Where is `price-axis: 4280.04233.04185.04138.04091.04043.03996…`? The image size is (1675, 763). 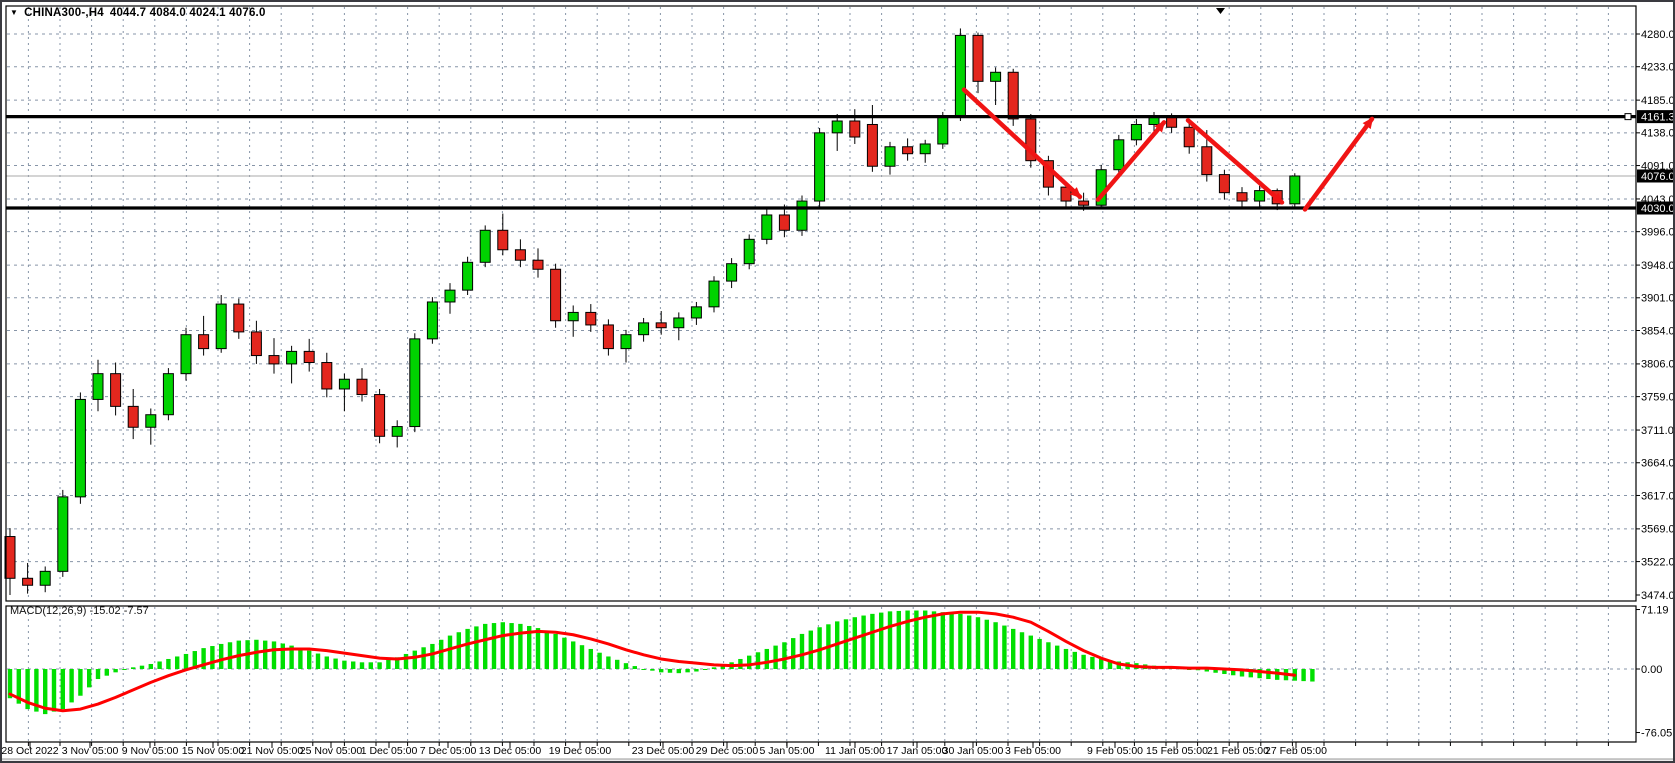
price-axis: 4280.04233.04185.04138.04091.04043.03996… is located at coordinates (1655, 315).